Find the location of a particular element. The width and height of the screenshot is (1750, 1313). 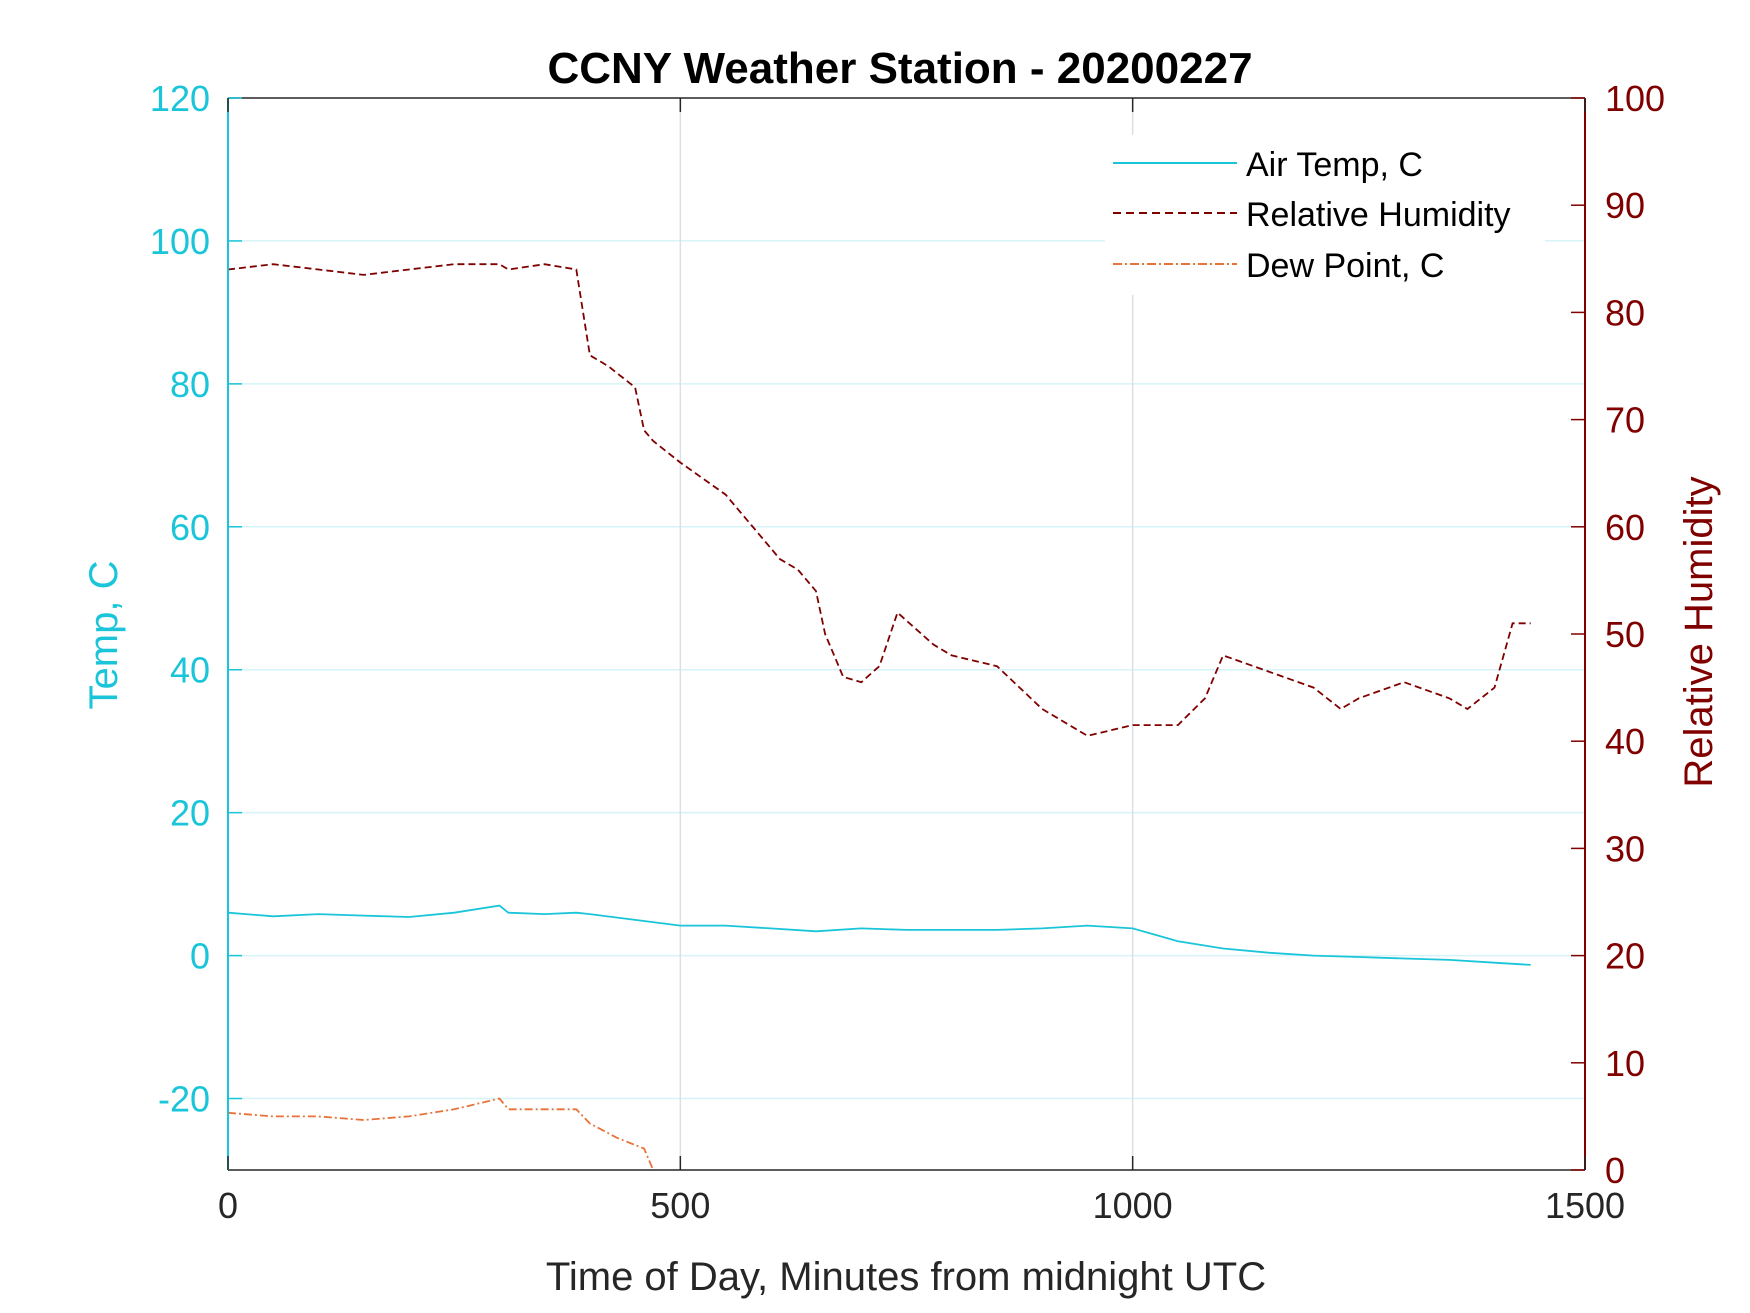

tick-label-left: 60 is located at coordinates (190, 527).